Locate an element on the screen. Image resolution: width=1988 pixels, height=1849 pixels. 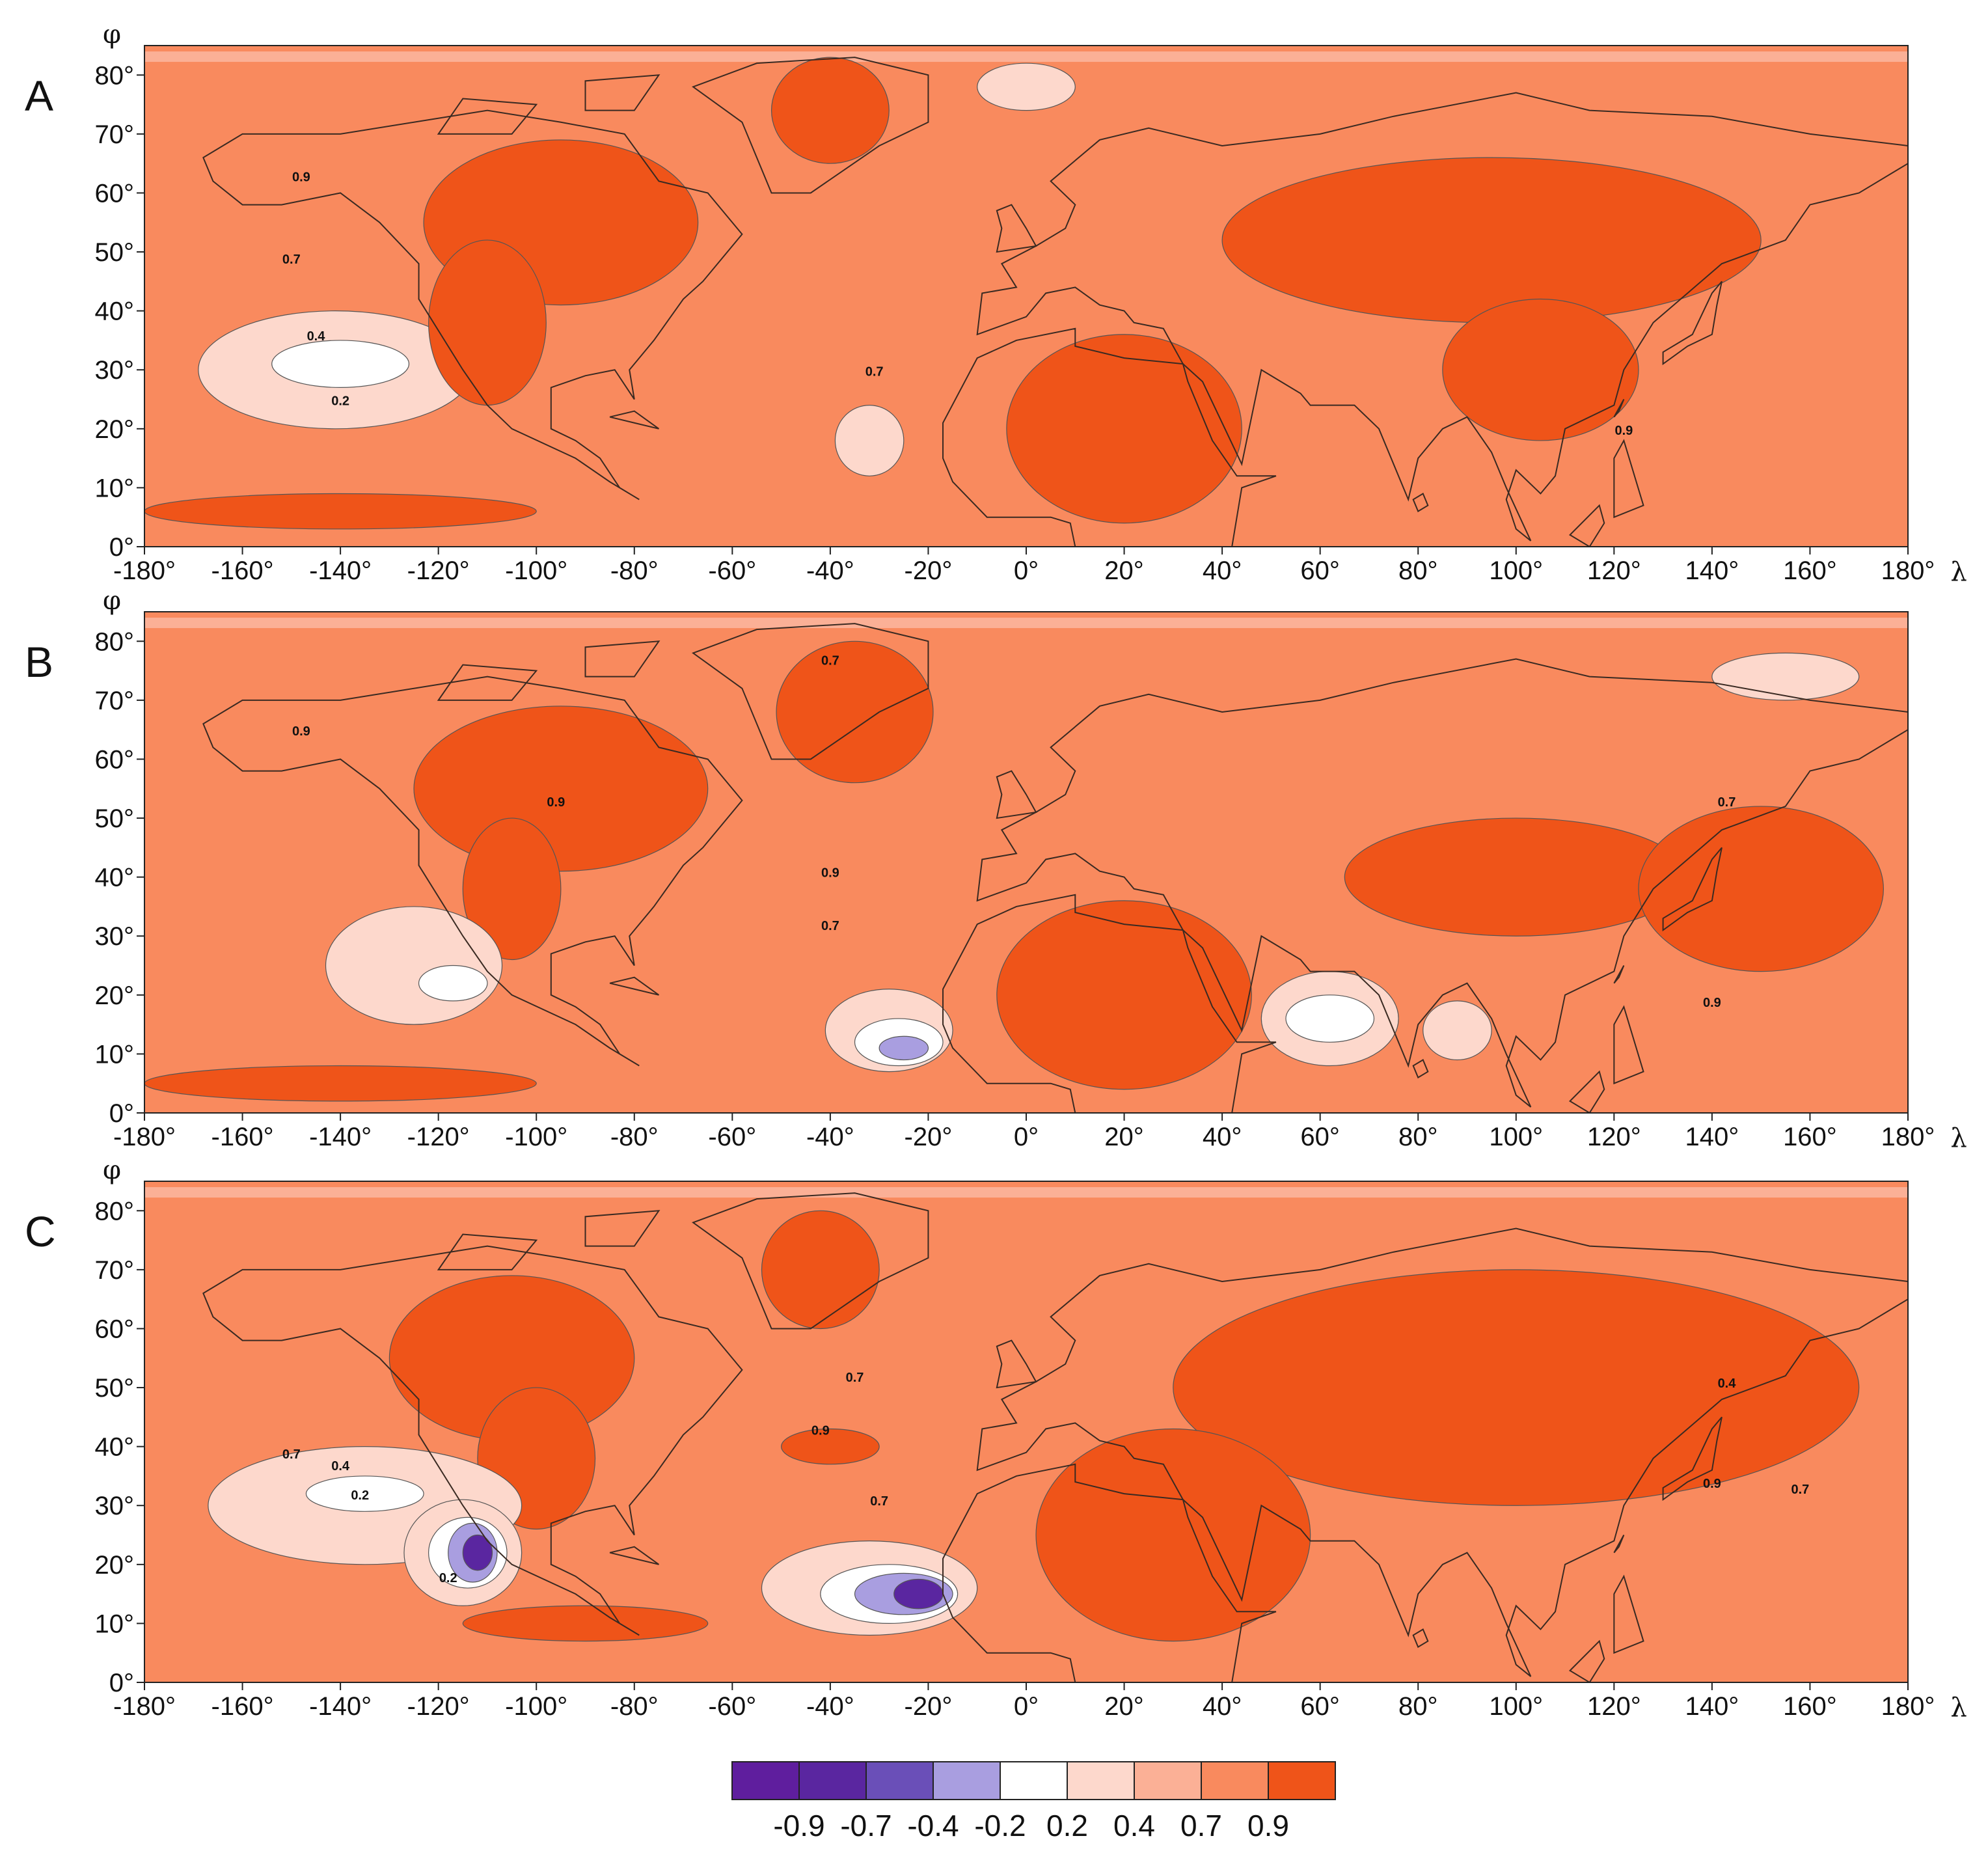
x-tick-label: 80° is located at coordinates (1418, 1706).